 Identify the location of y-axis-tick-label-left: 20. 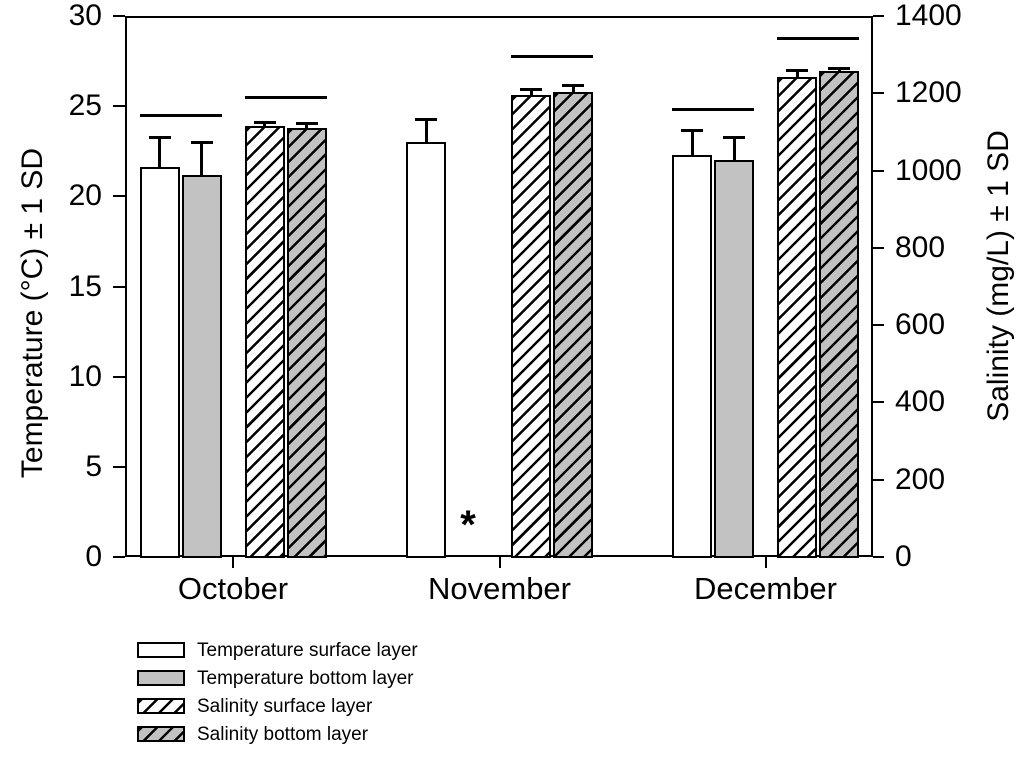
(85, 196).